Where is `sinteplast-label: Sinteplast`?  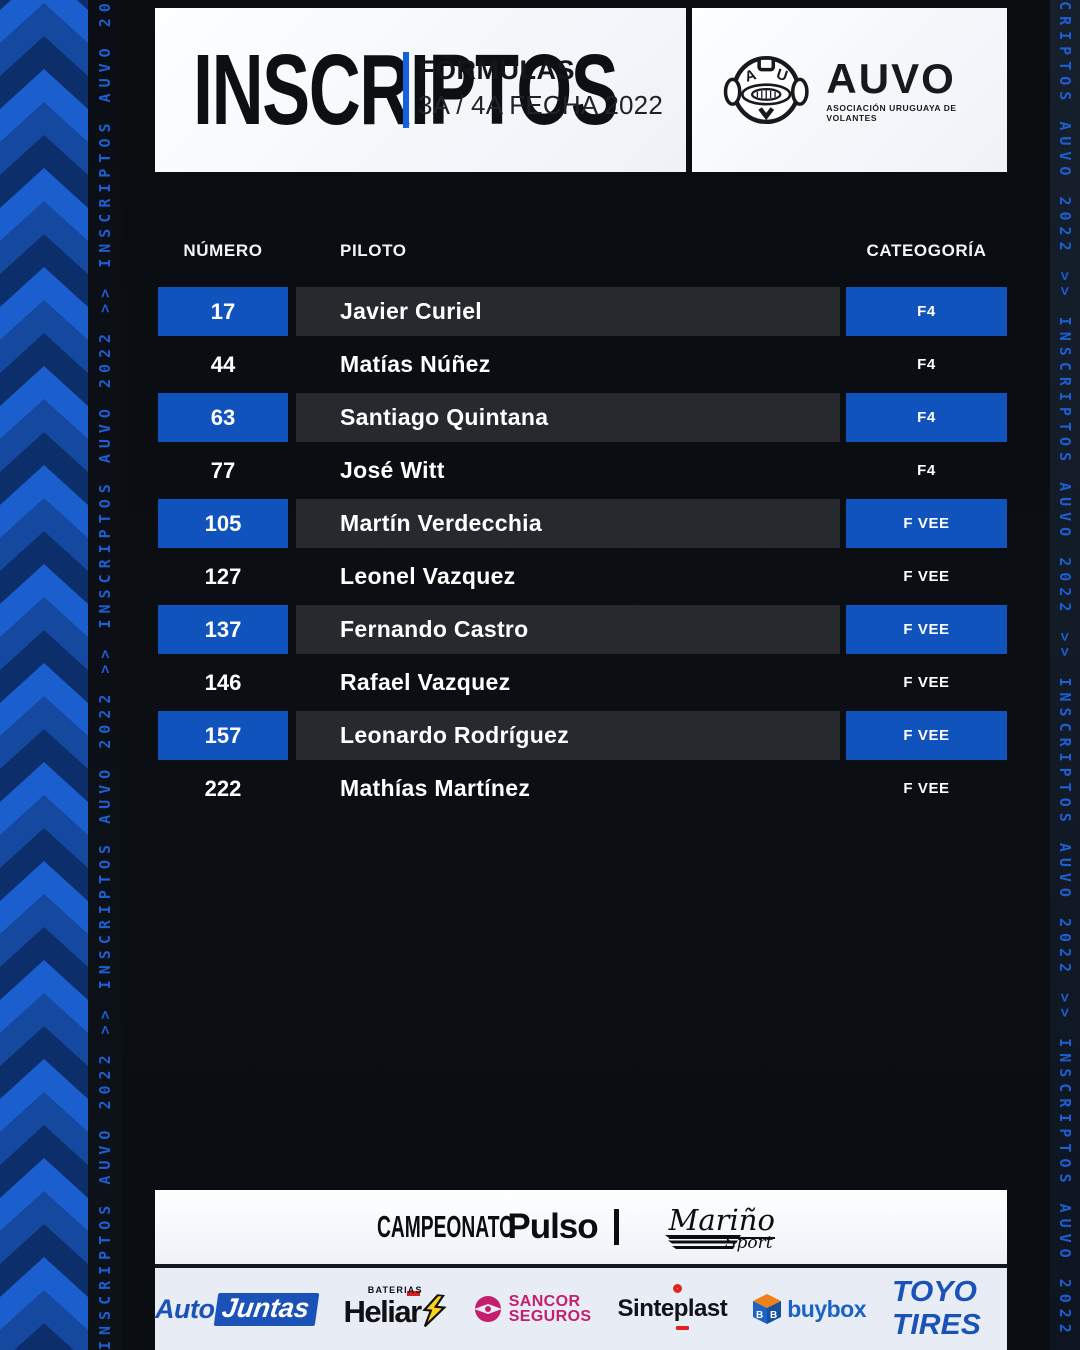 sinteplast-label: Sinteplast is located at coordinates (672, 1308).